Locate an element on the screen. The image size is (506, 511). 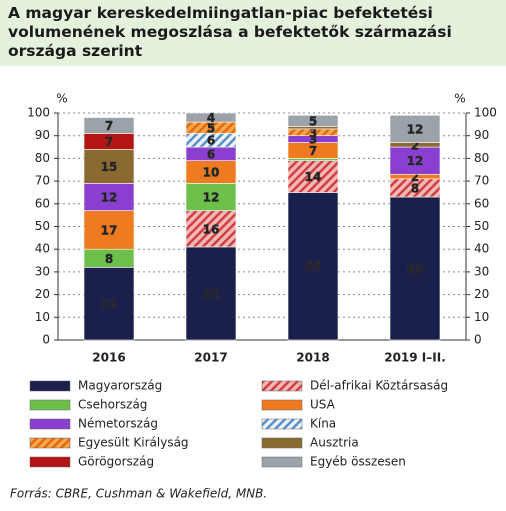
data-label: 15 is located at coordinates (109, 167).